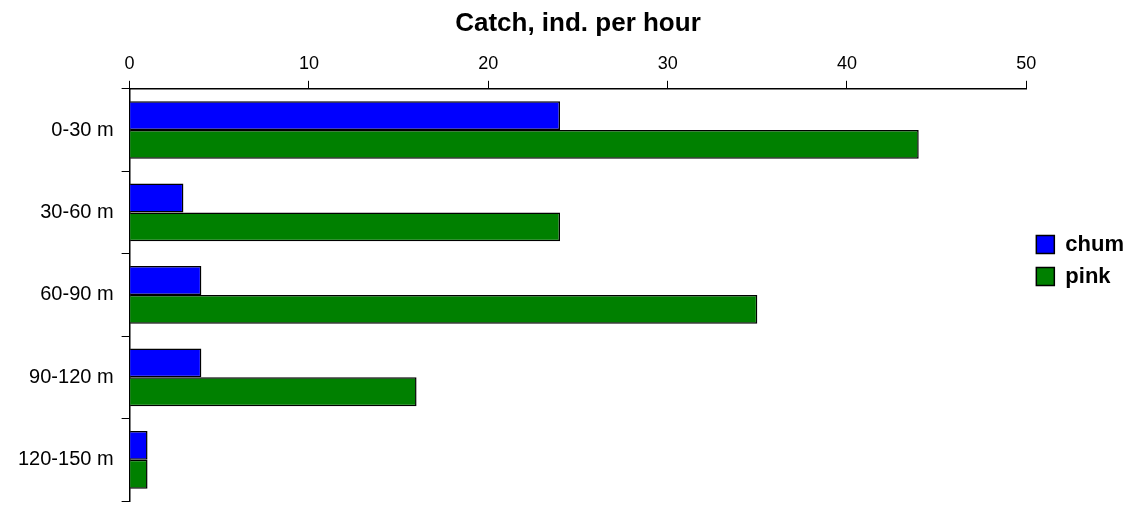 This screenshot has height=521, width=1144. What do you see at coordinates (1026, 62) in the screenshot?
I see `x-tick-label: 50` at bounding box center [1026, 62].